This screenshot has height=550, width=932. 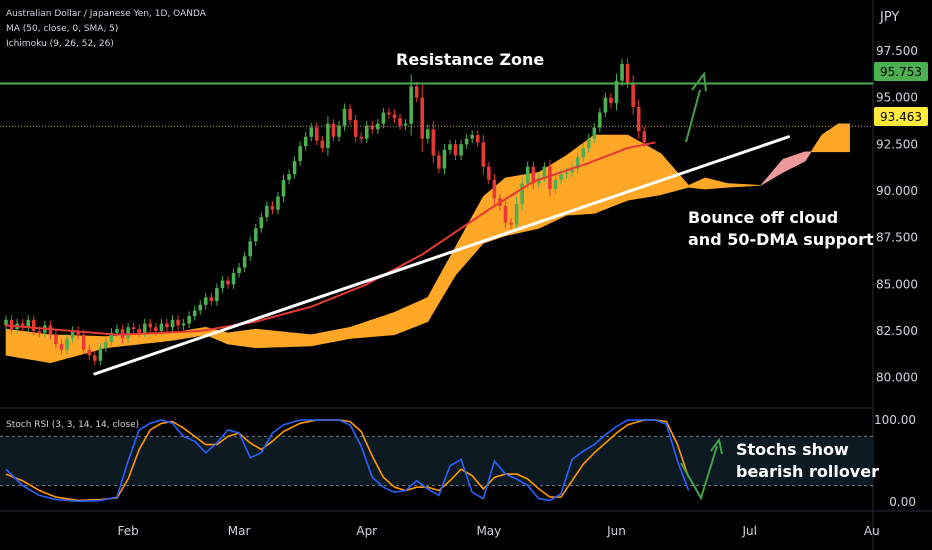 What do you see at coordinates (73, 425) in the screenshot?
I see `stoch-rsi-label: Stoch RSI (3, 3, 14, 14, close)` at bounding box center [73, 425].